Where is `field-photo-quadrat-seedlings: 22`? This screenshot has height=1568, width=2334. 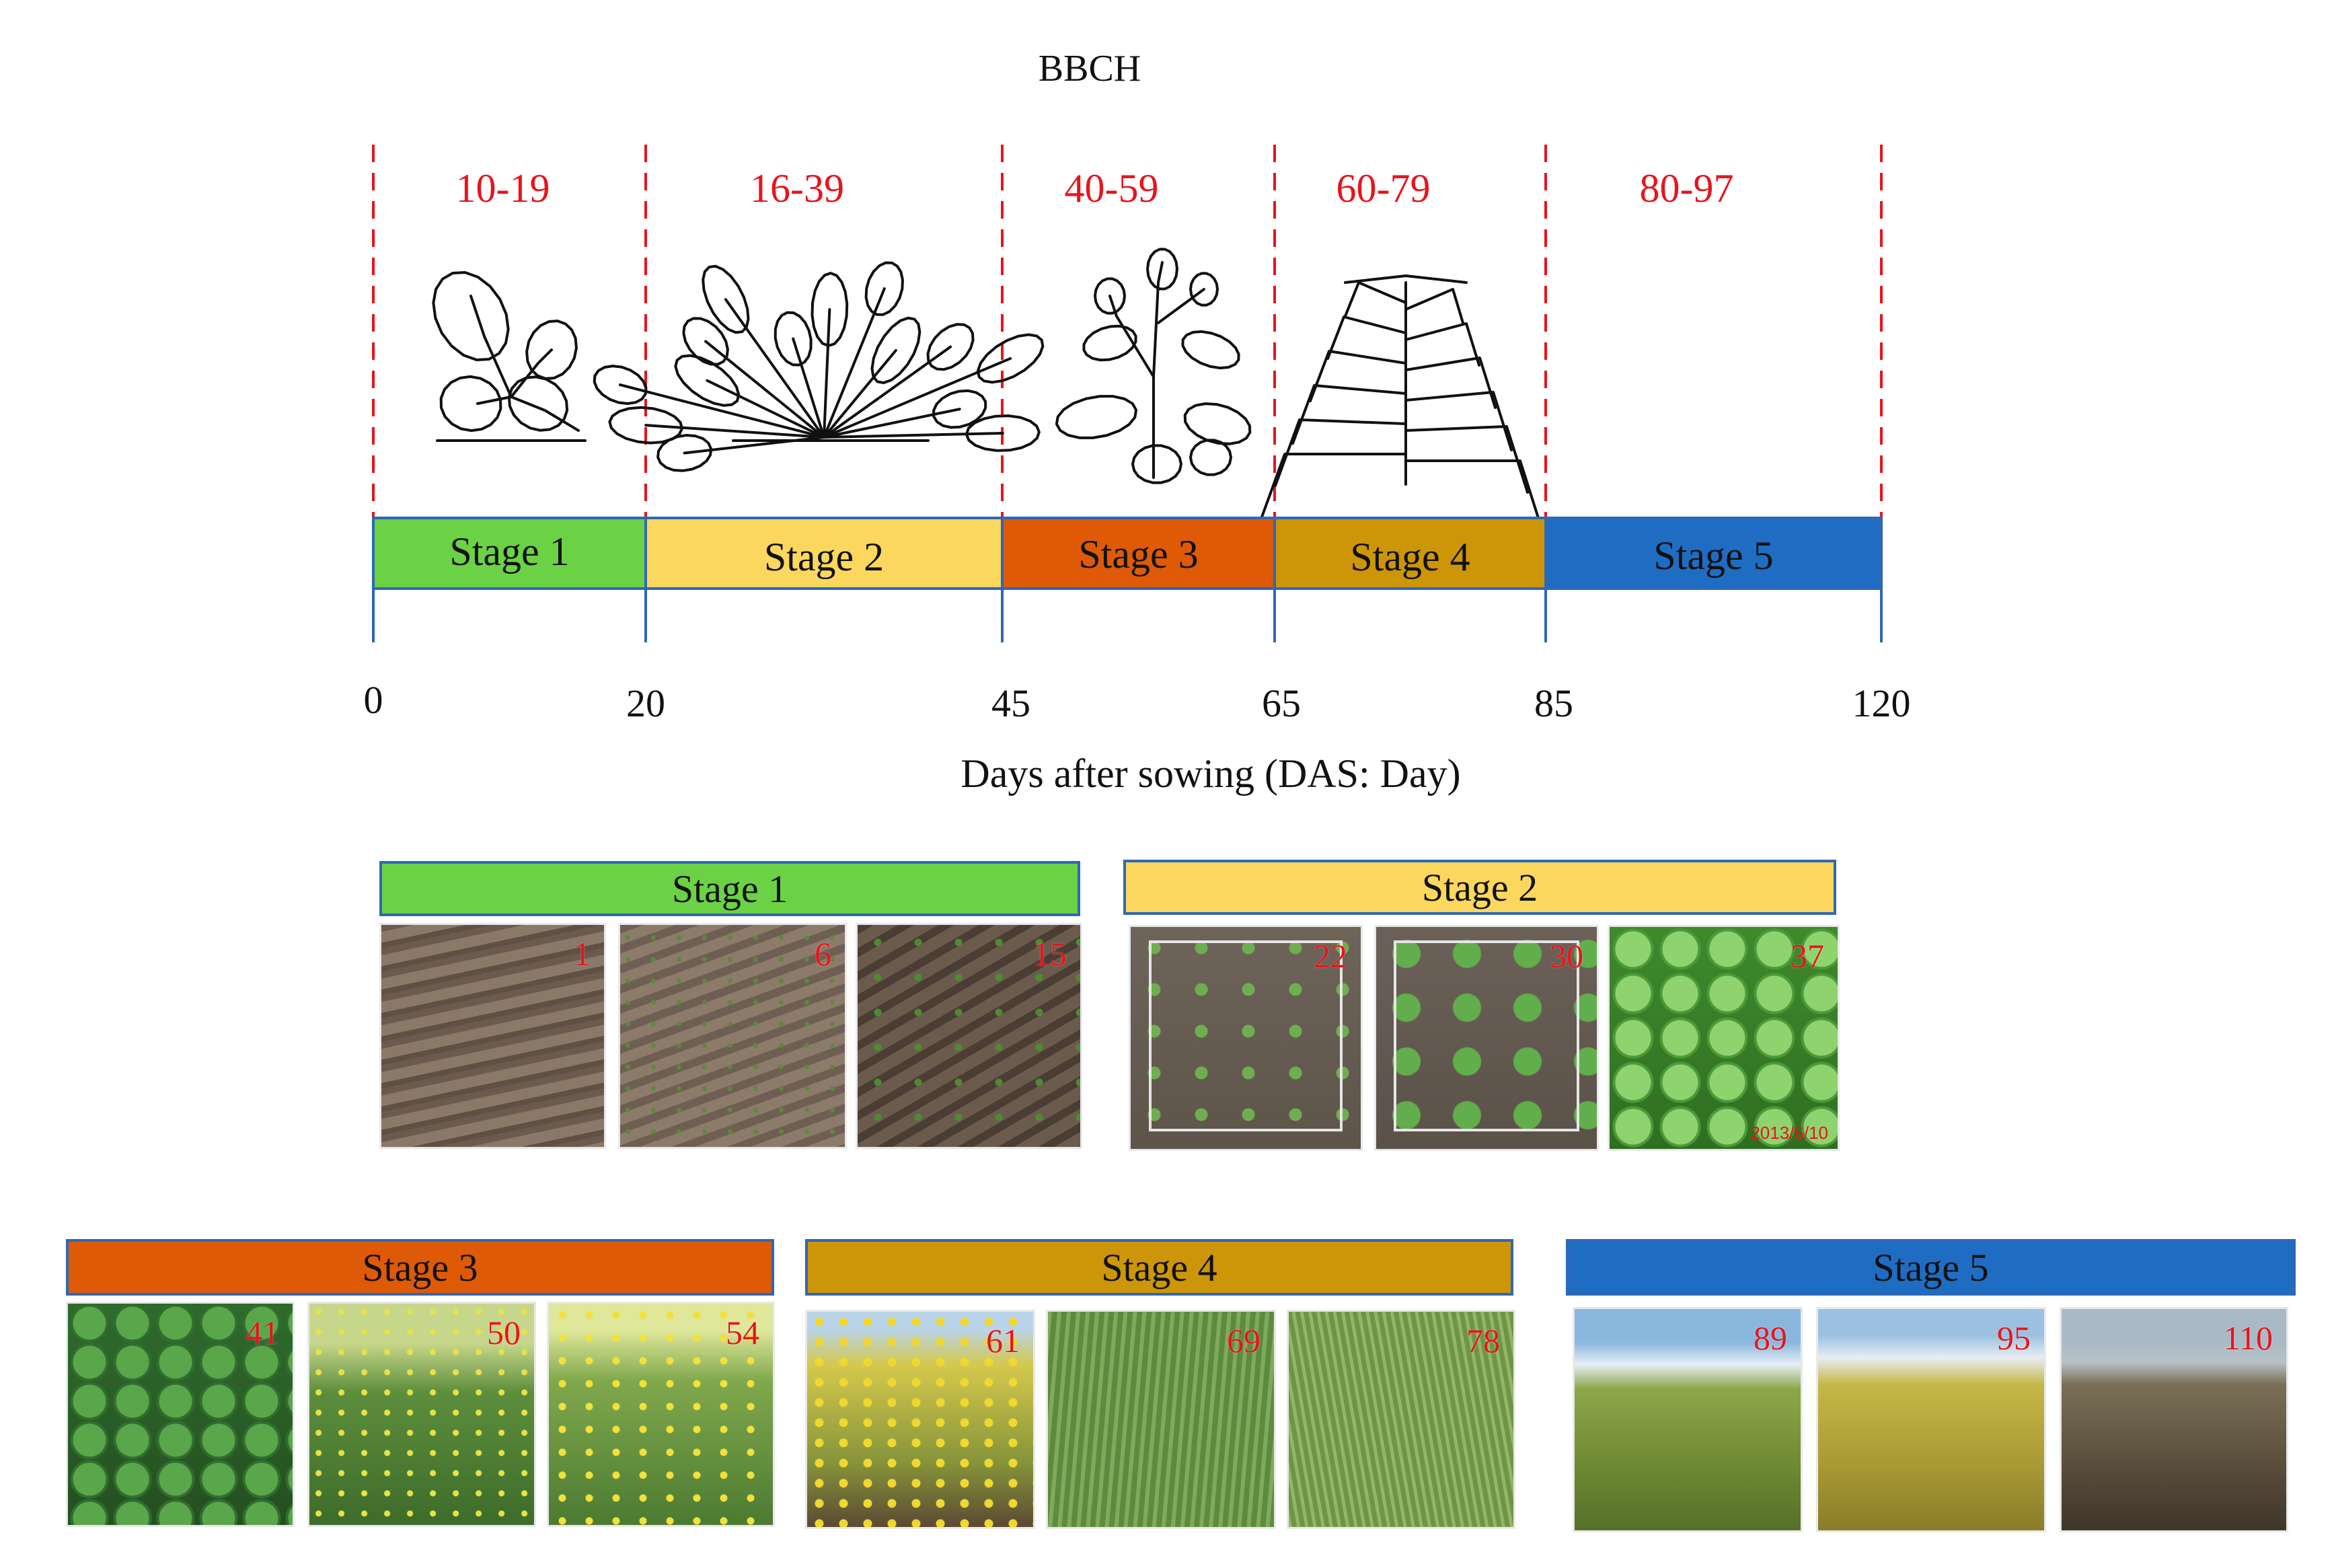 field-photo-quadrat-seedlings: 22 is located at coordinates (1246, 1038).